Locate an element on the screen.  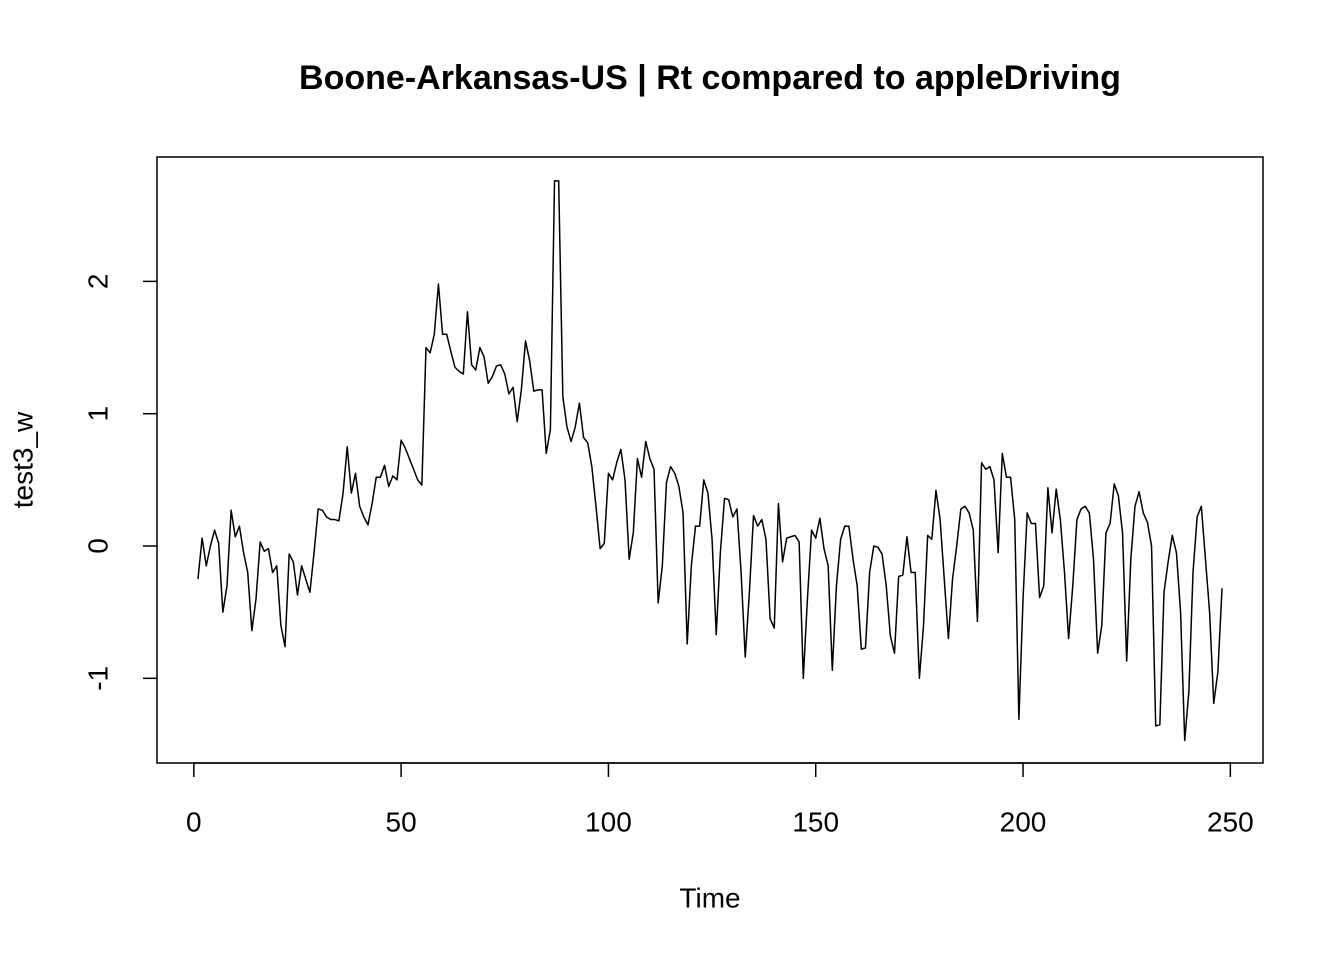
y-tick-label: 0 is located at coordinates (97, 546).